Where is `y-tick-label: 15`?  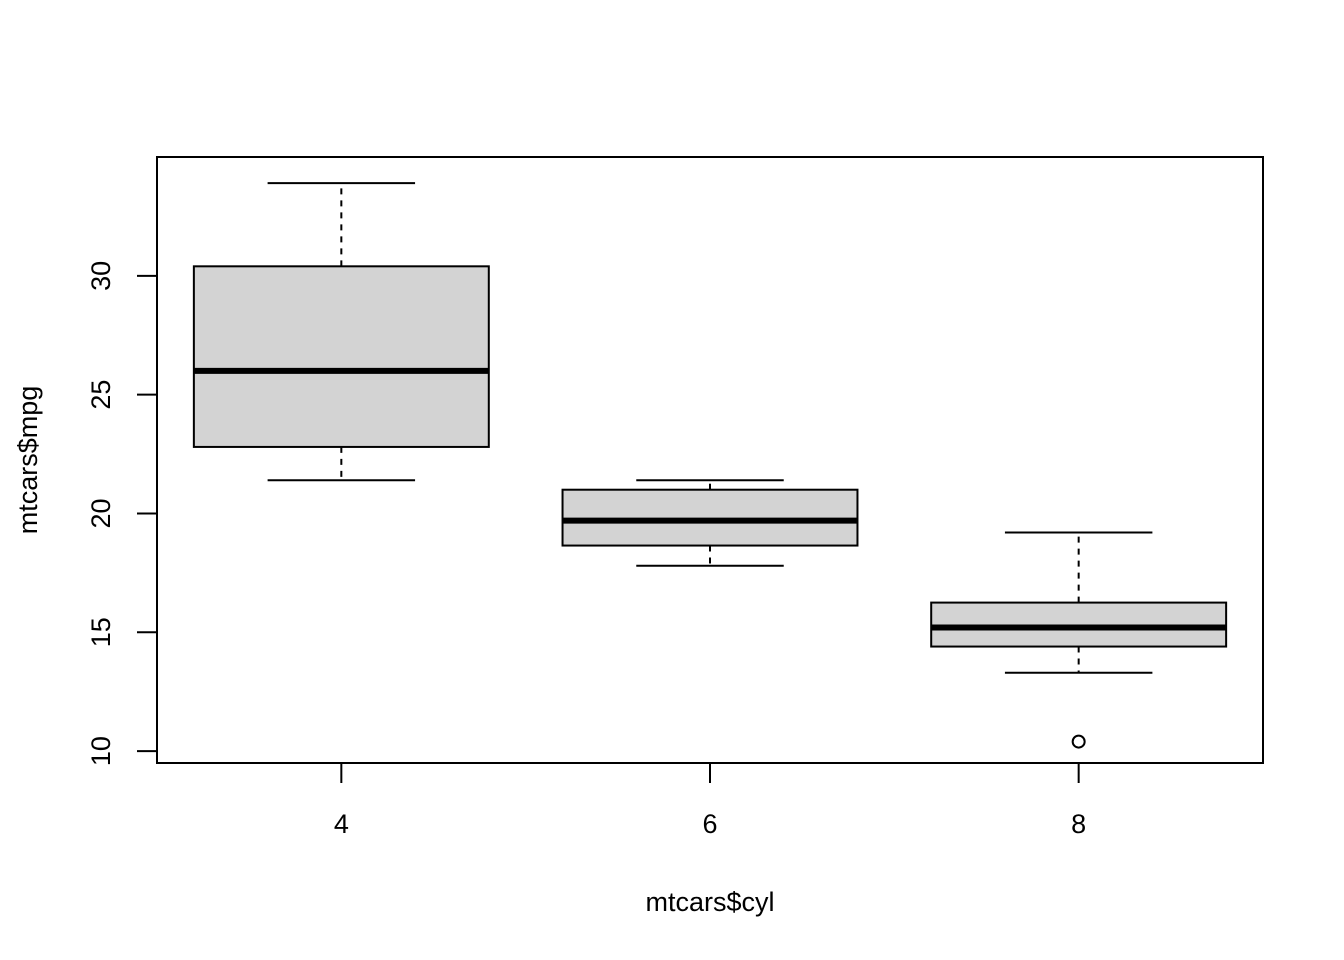
y-tick-label: 15 is located at coordinates (101, 632).